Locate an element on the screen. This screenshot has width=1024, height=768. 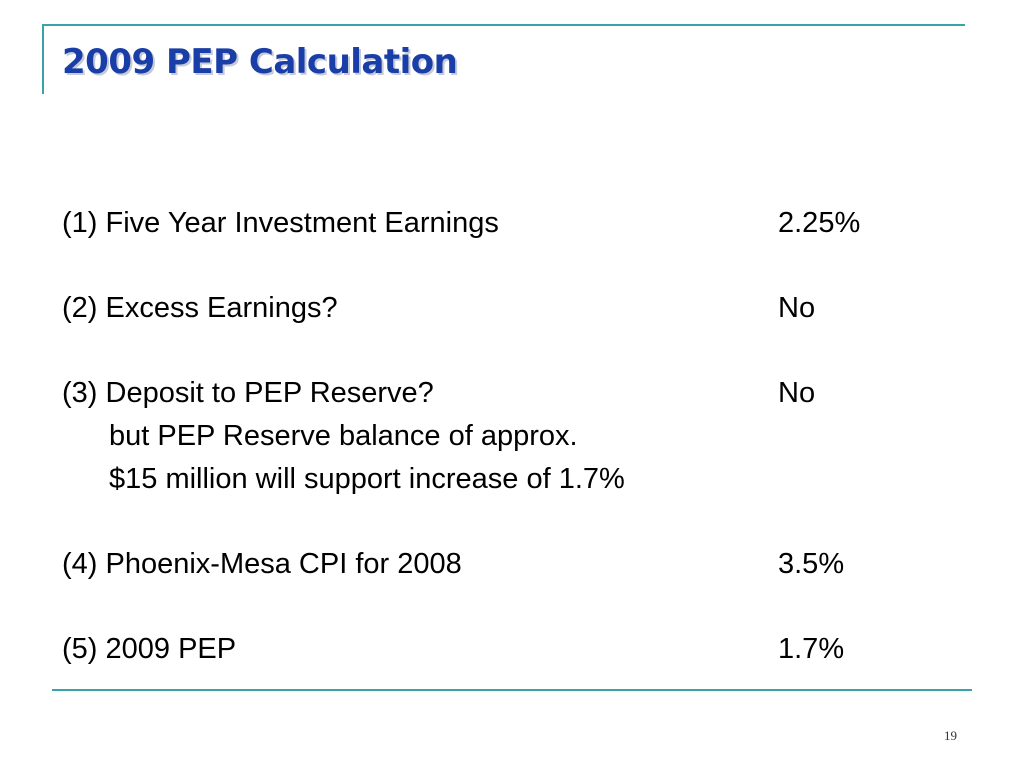
page-number: 19 is located at coordinates (950, 735).